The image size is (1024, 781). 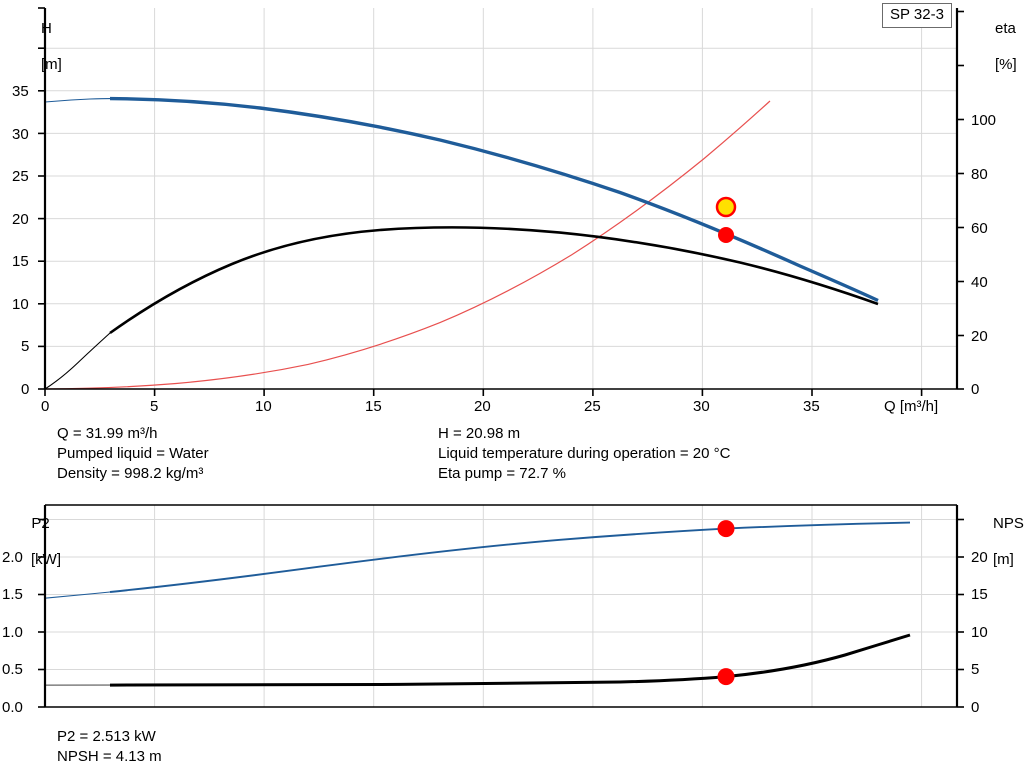 What do you see at coordinates (483, 392) in the screenshot?
I see `bottom-axis-ticks` at bounding box center [483, 392].